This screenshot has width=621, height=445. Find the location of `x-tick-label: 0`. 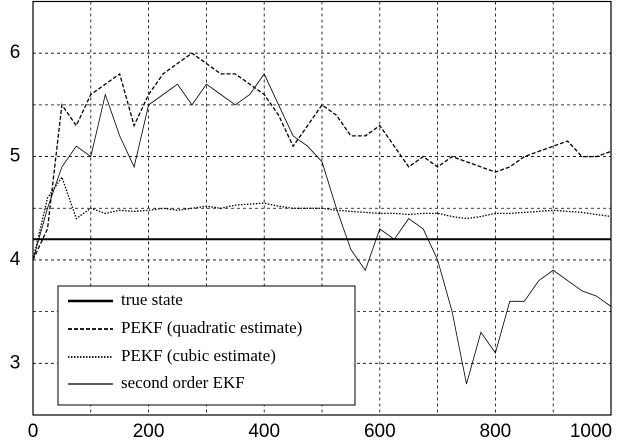

x-tick-label: 0 is located at coordinates (33, 431).